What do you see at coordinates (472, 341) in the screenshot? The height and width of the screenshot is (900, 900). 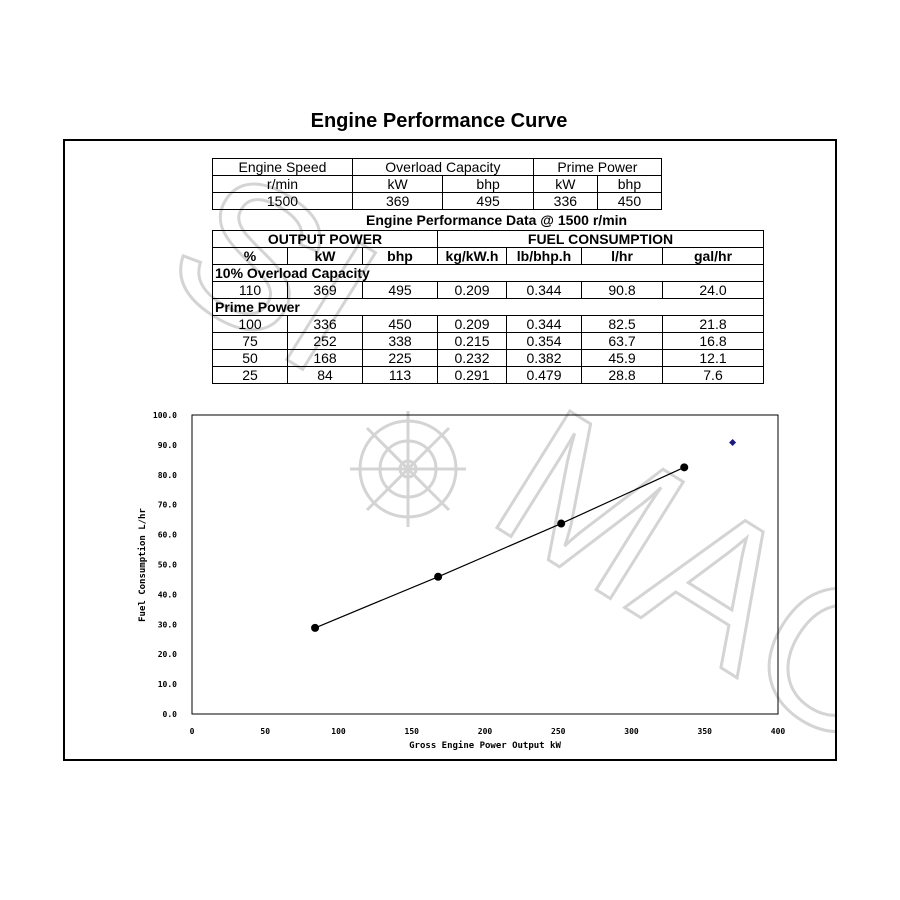 I see `table-cell: 0.215` at bounding box center [472, 341].